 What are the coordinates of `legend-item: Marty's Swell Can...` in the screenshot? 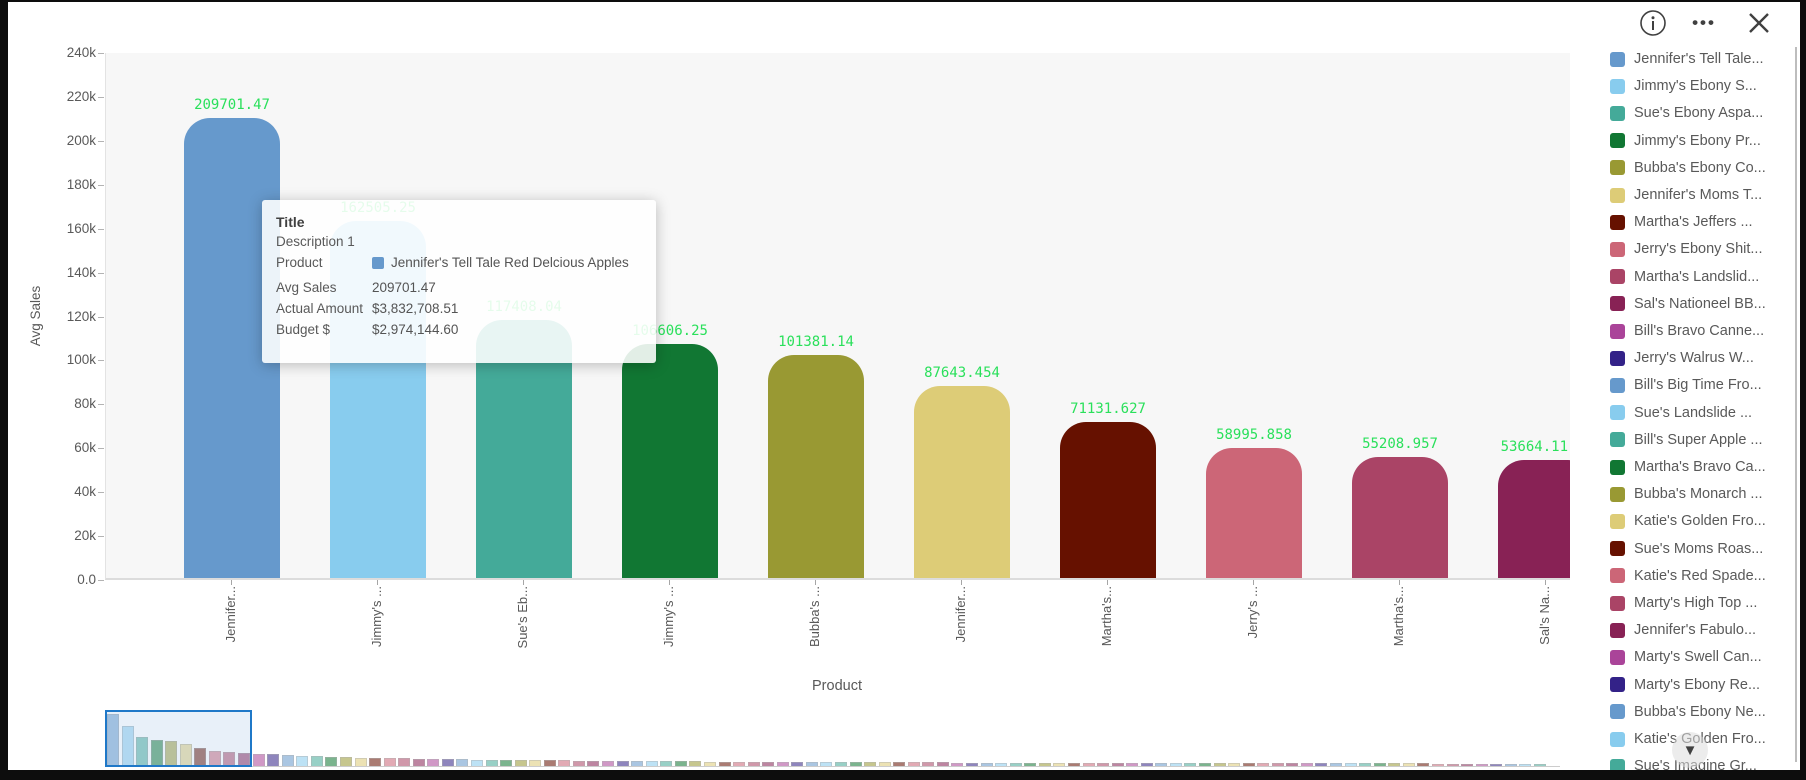 It's located at (1686, 657).